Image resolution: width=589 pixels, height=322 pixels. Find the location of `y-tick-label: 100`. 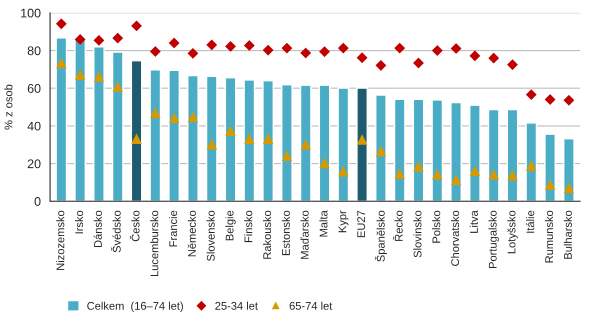

y-tick-label: 100 is located at coordinates (31, 13).